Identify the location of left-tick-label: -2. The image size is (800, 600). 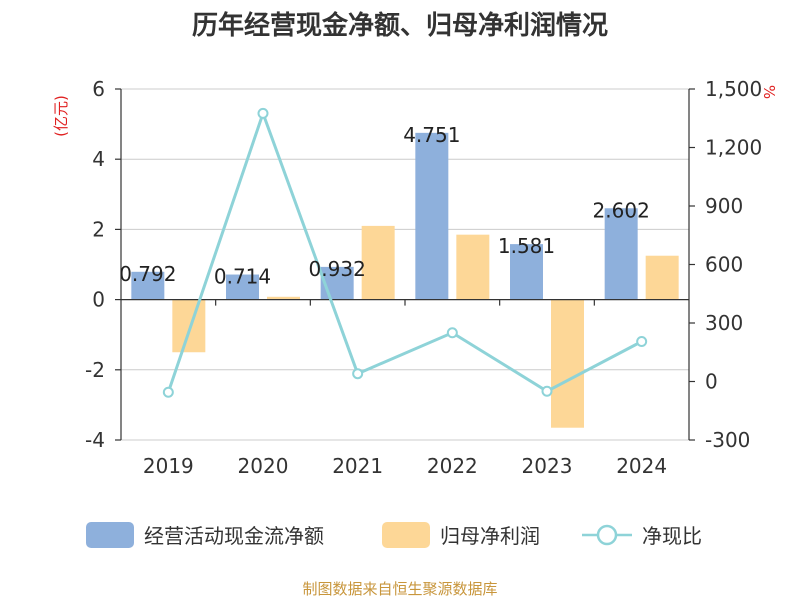
(95, 370).